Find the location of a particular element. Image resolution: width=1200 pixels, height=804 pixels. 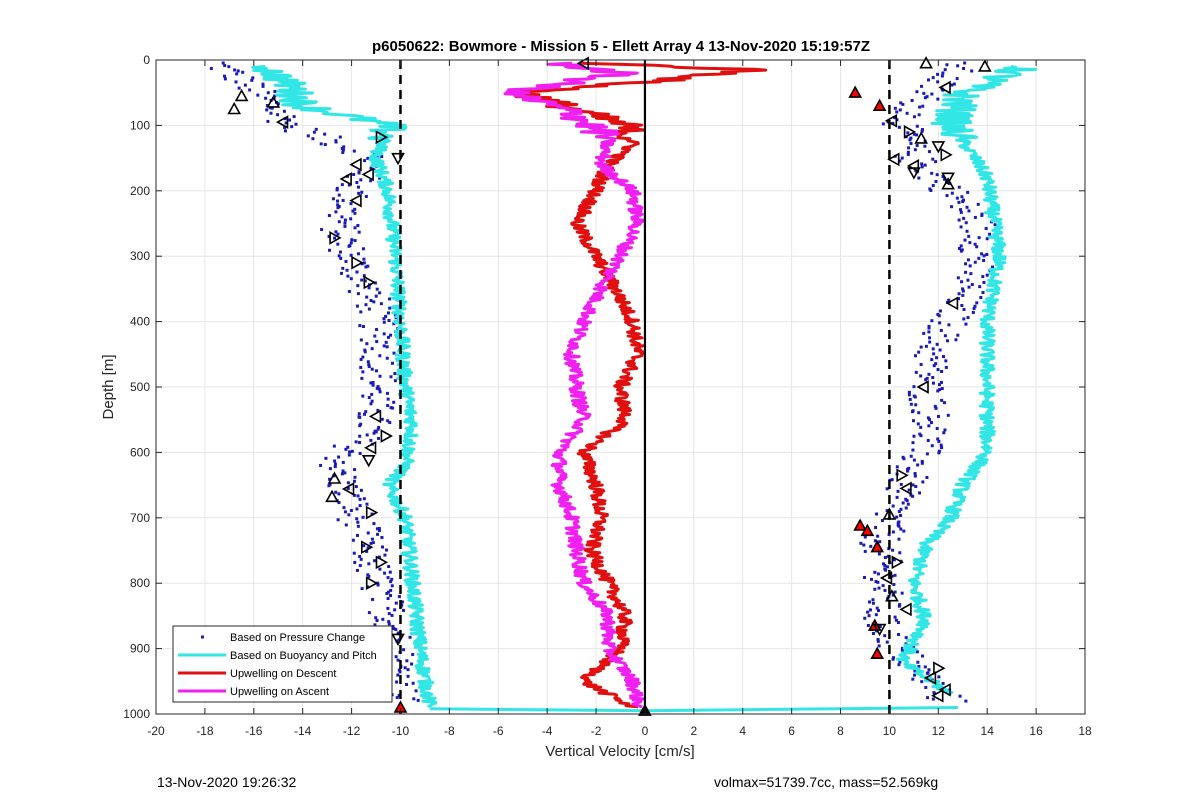

x-tick-label: -8 is located at coordinates (449, 731).